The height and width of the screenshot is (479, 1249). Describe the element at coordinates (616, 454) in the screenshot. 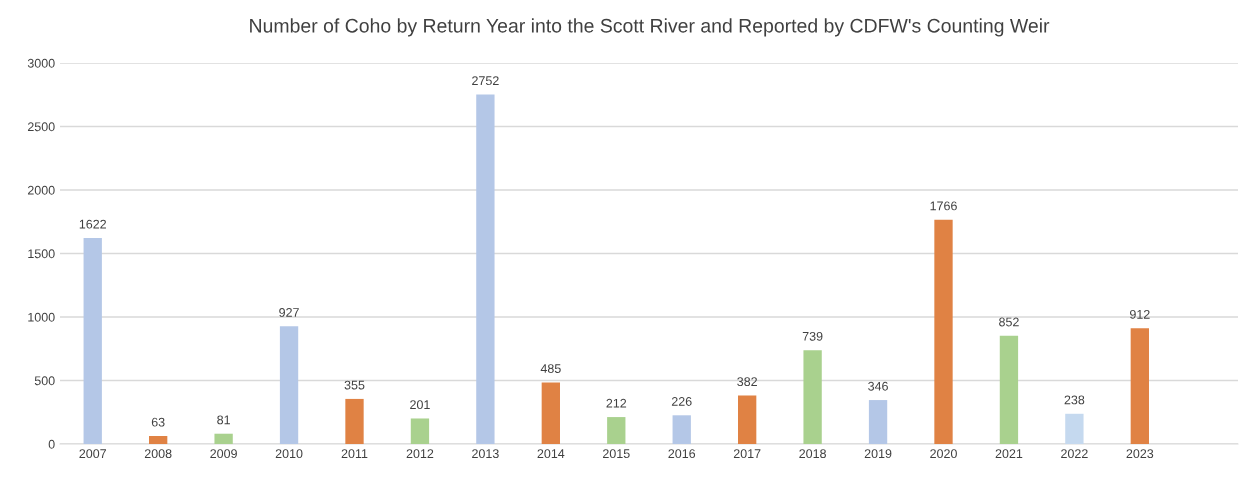

I see `x-tick-label: 2015` at that location.